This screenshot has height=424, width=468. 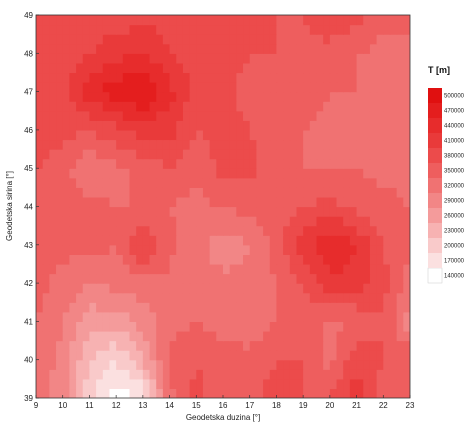 I want to click on x-tick-label: 19, so click(x=303, y=405).